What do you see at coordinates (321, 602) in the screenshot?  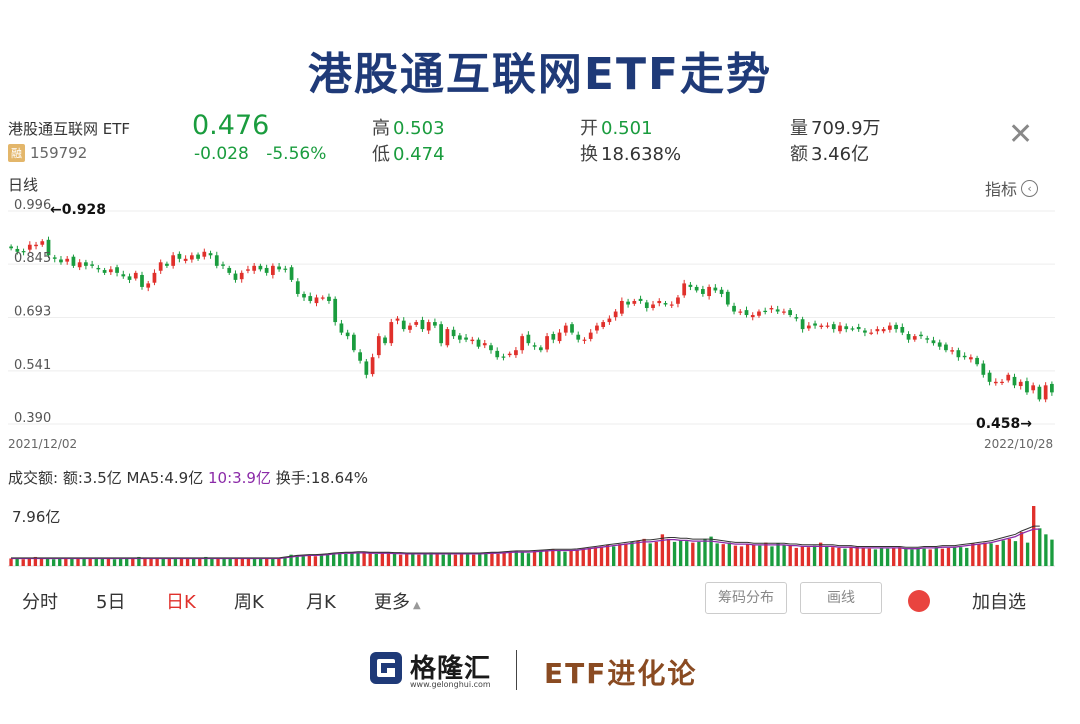 I see `tab-month-k: 月K` at bounding box center [321, 602].